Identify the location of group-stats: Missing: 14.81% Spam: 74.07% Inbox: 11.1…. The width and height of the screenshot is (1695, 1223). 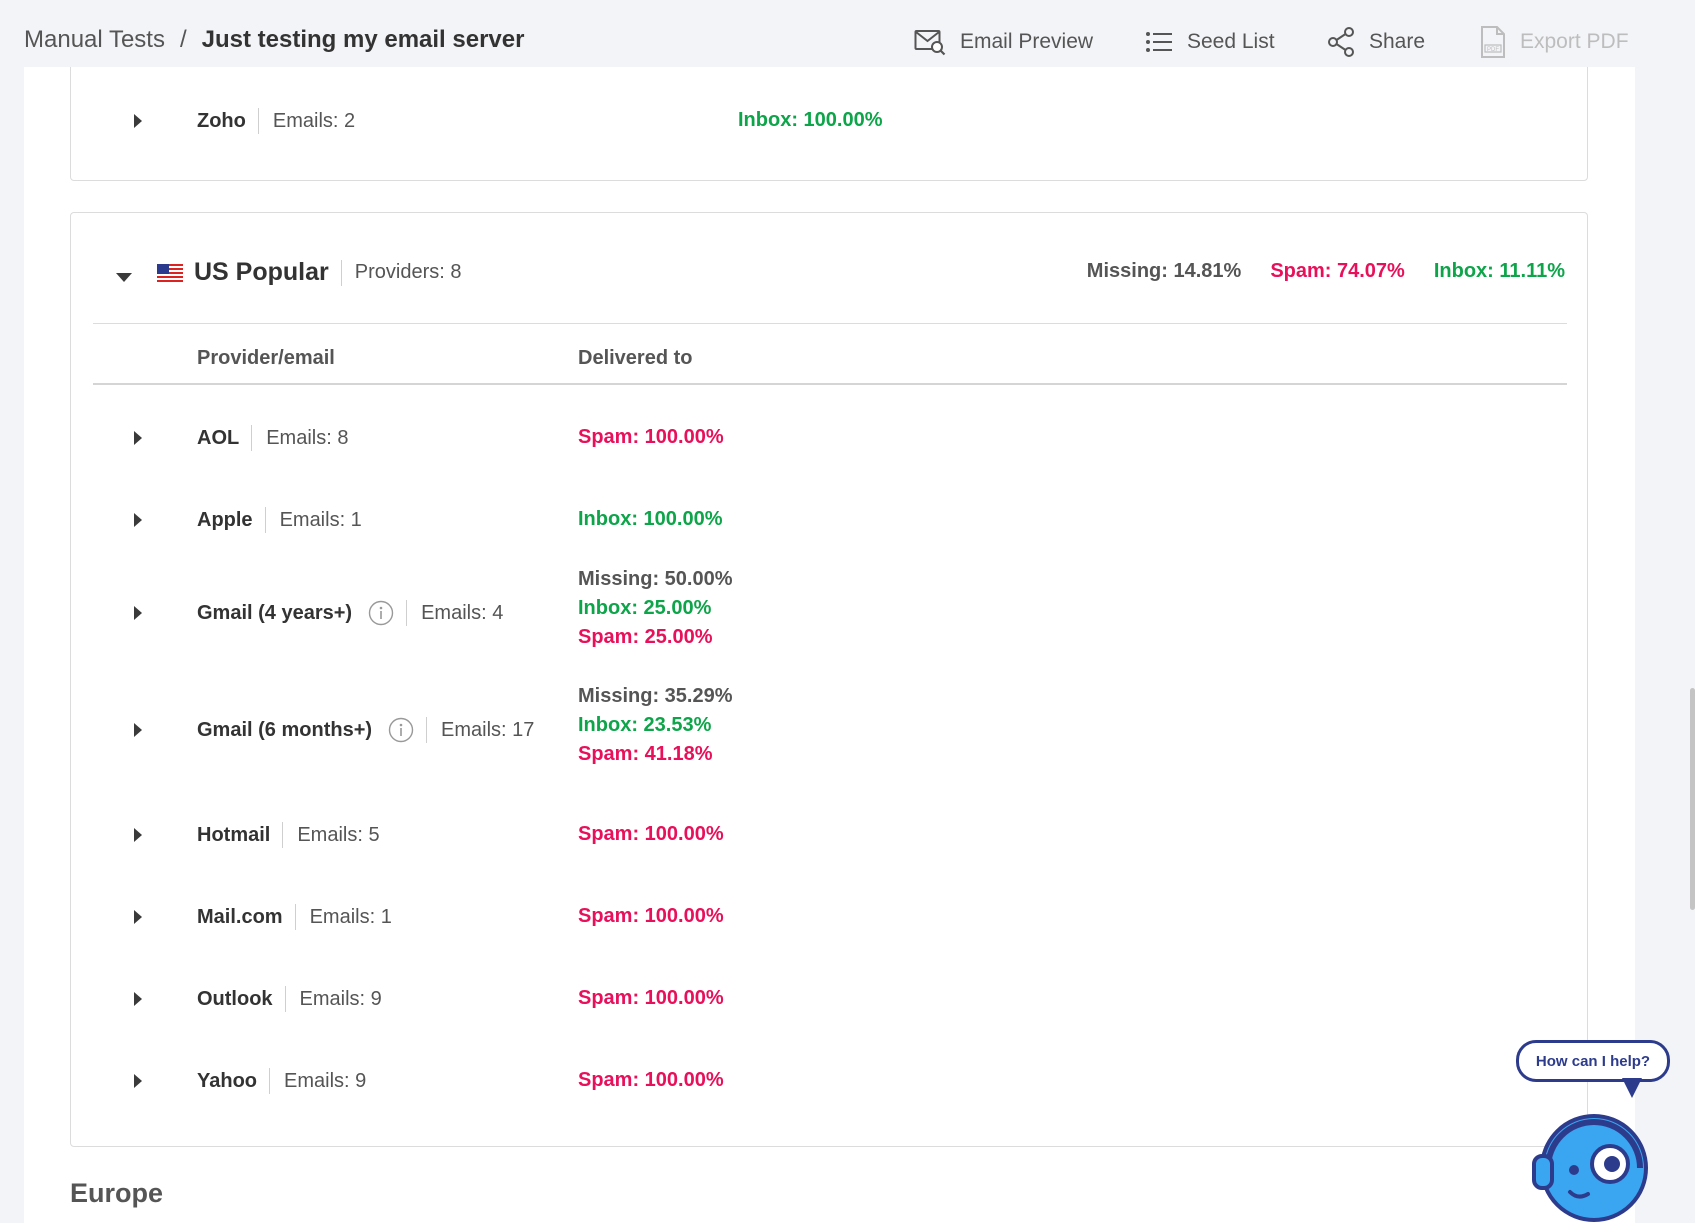
(1311, 271).